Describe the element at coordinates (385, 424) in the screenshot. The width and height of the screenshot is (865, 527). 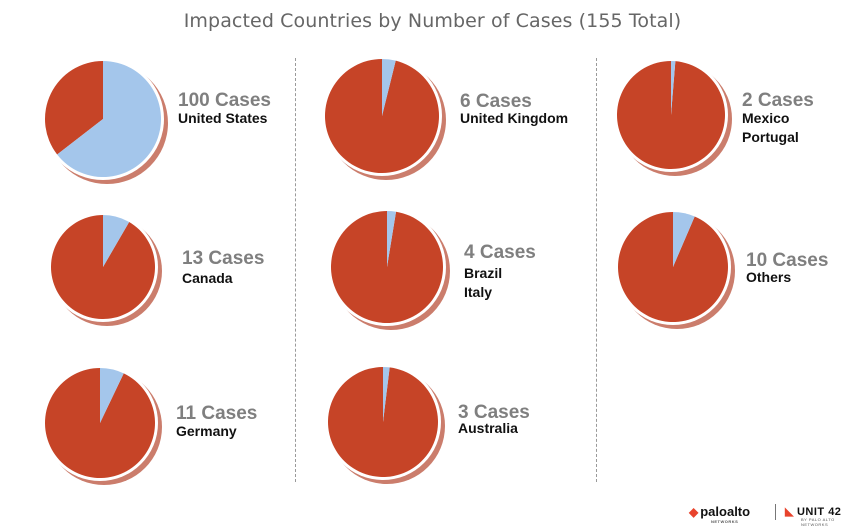
I see `pie-australia` at that location.